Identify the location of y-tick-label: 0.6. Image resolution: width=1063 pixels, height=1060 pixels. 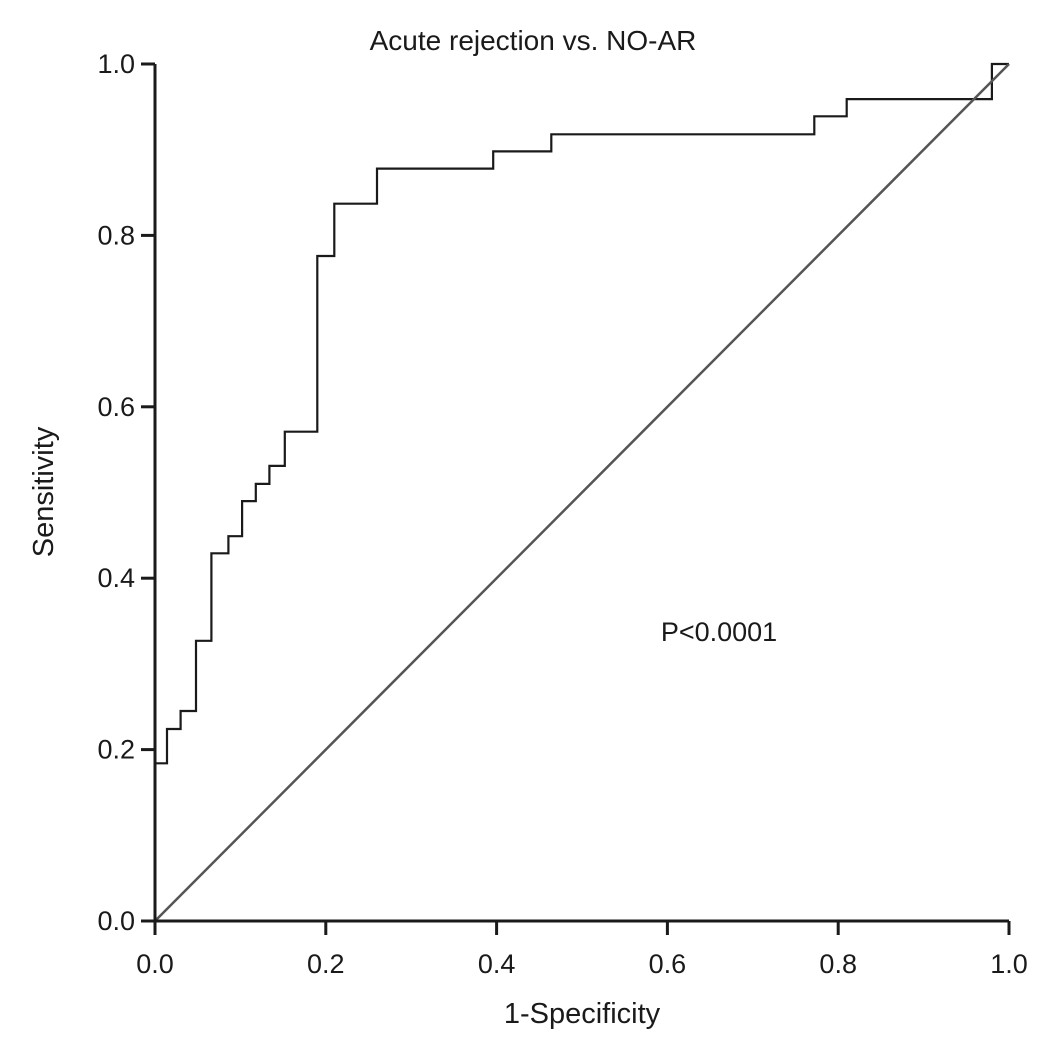
(116, 407).